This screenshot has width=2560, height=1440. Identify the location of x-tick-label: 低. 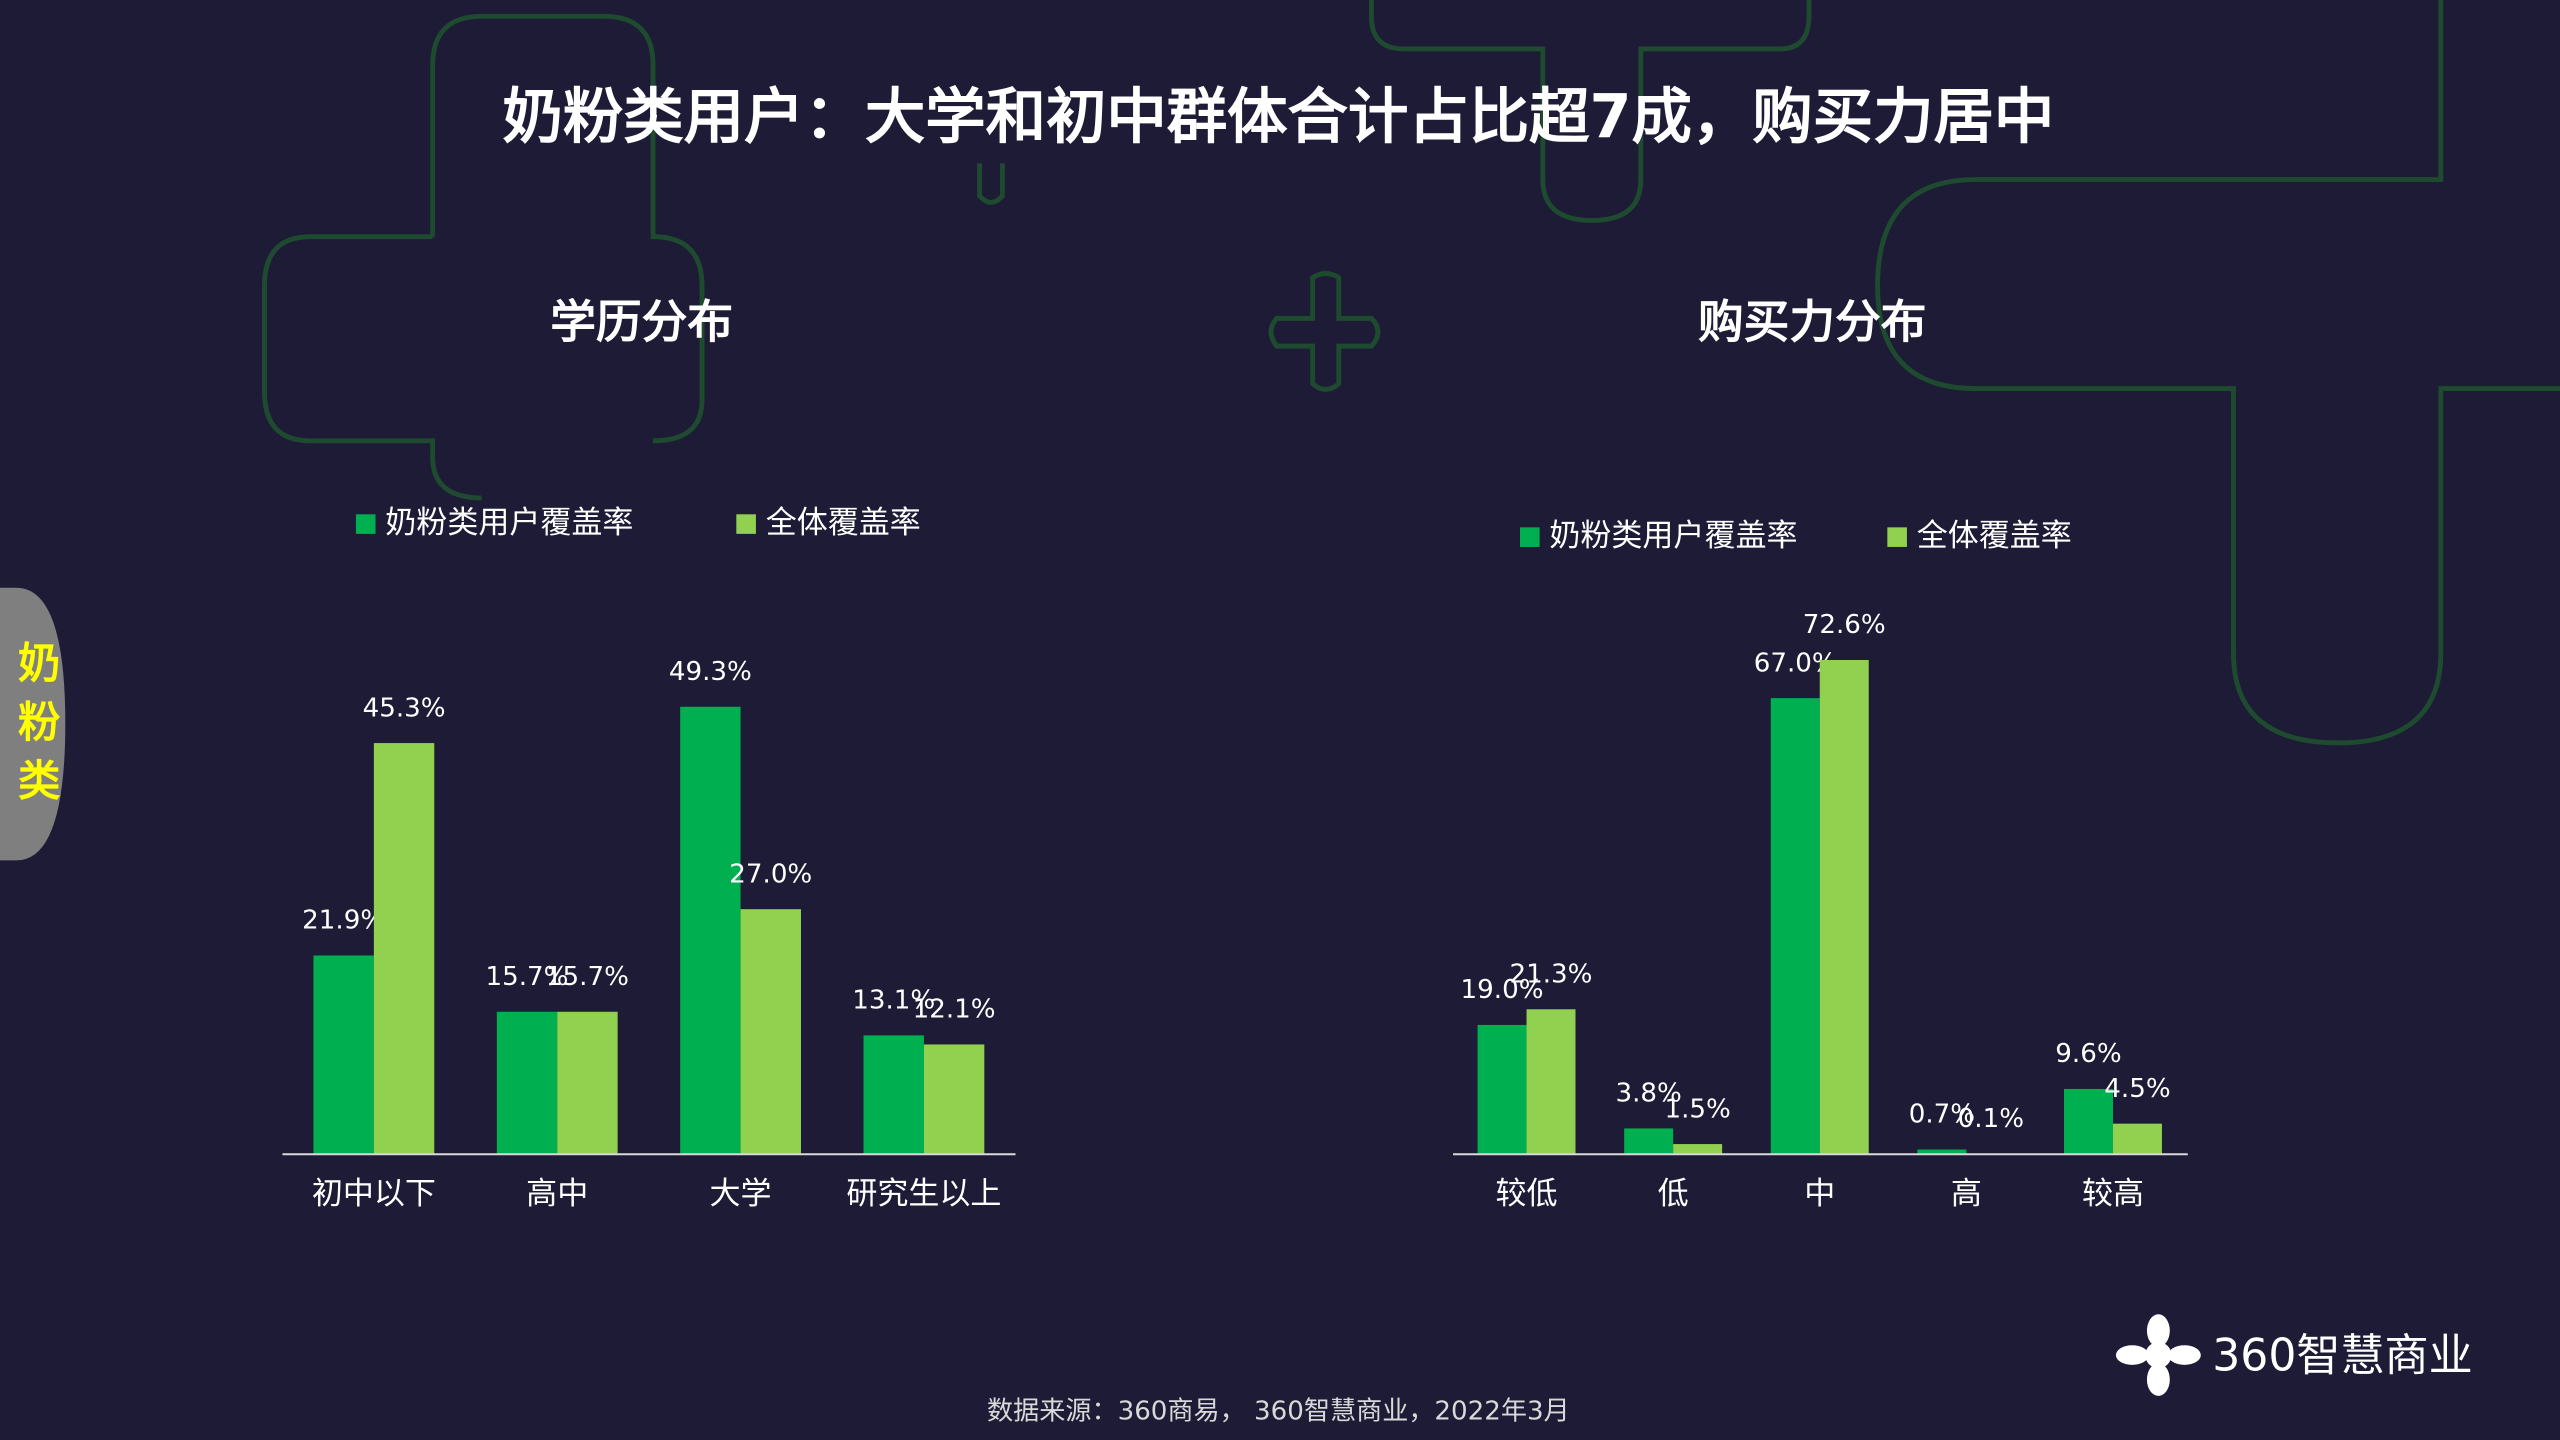
(1673, 1194).